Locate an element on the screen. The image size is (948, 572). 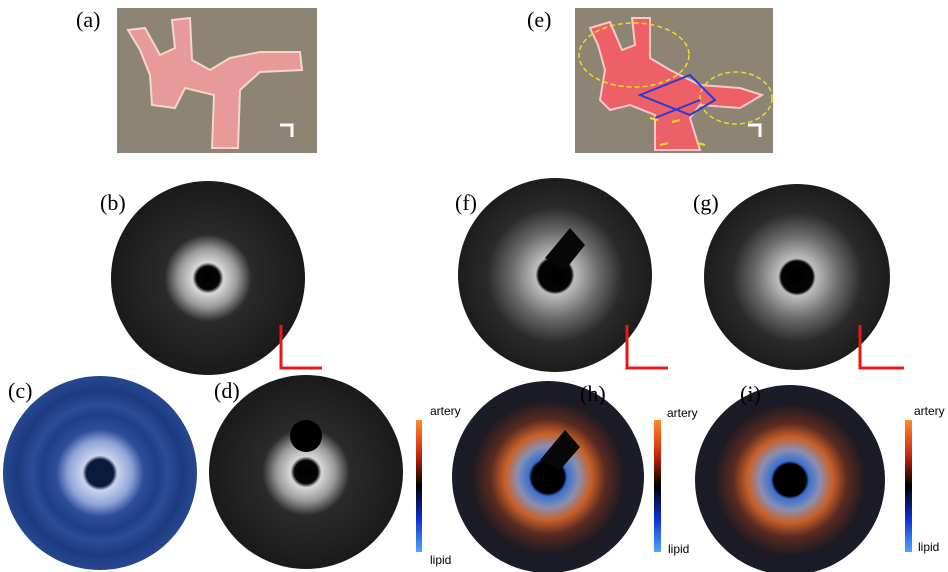
panel-label: (h) is located at coordinates (593, 393).